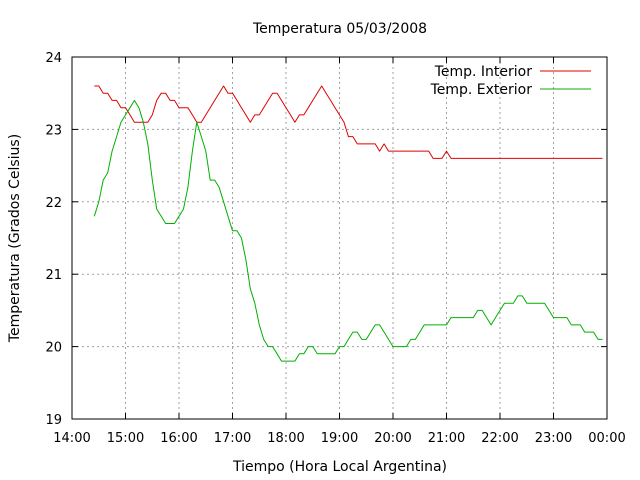 The height and width of the screenshot is (480, 640). What do you see at coordinates (53, 348) in the screenshot?
I see `y-tick-label: 20` at bounding box center [53, 348].